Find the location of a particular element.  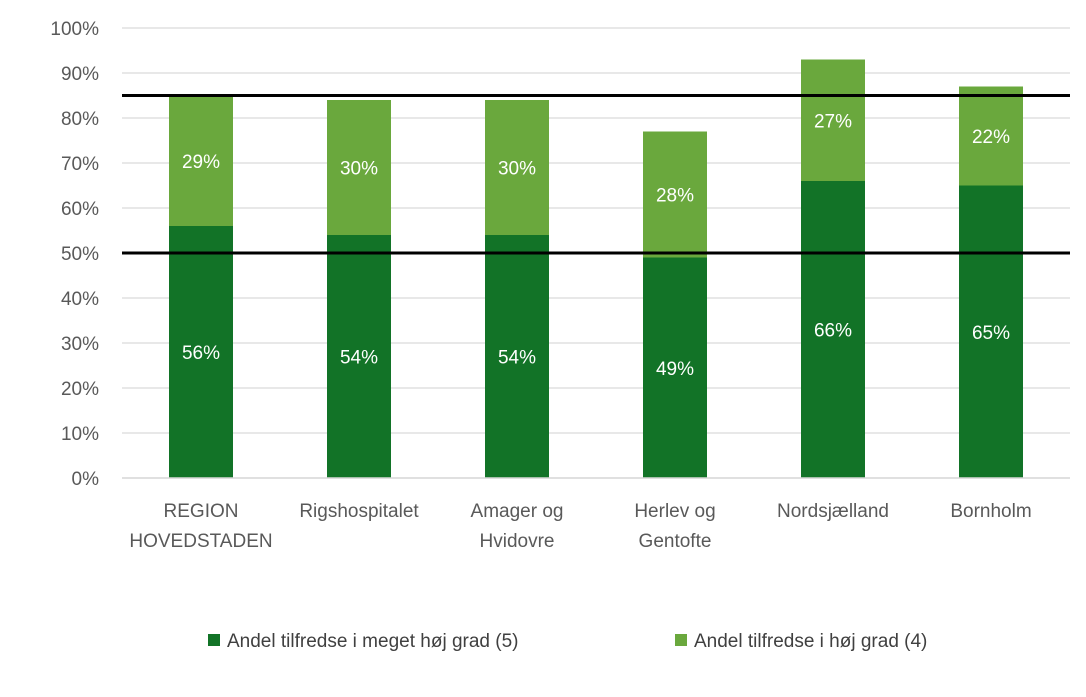

x-tick-label-line: Rigshospitalet is located at coordinates (359, 511).